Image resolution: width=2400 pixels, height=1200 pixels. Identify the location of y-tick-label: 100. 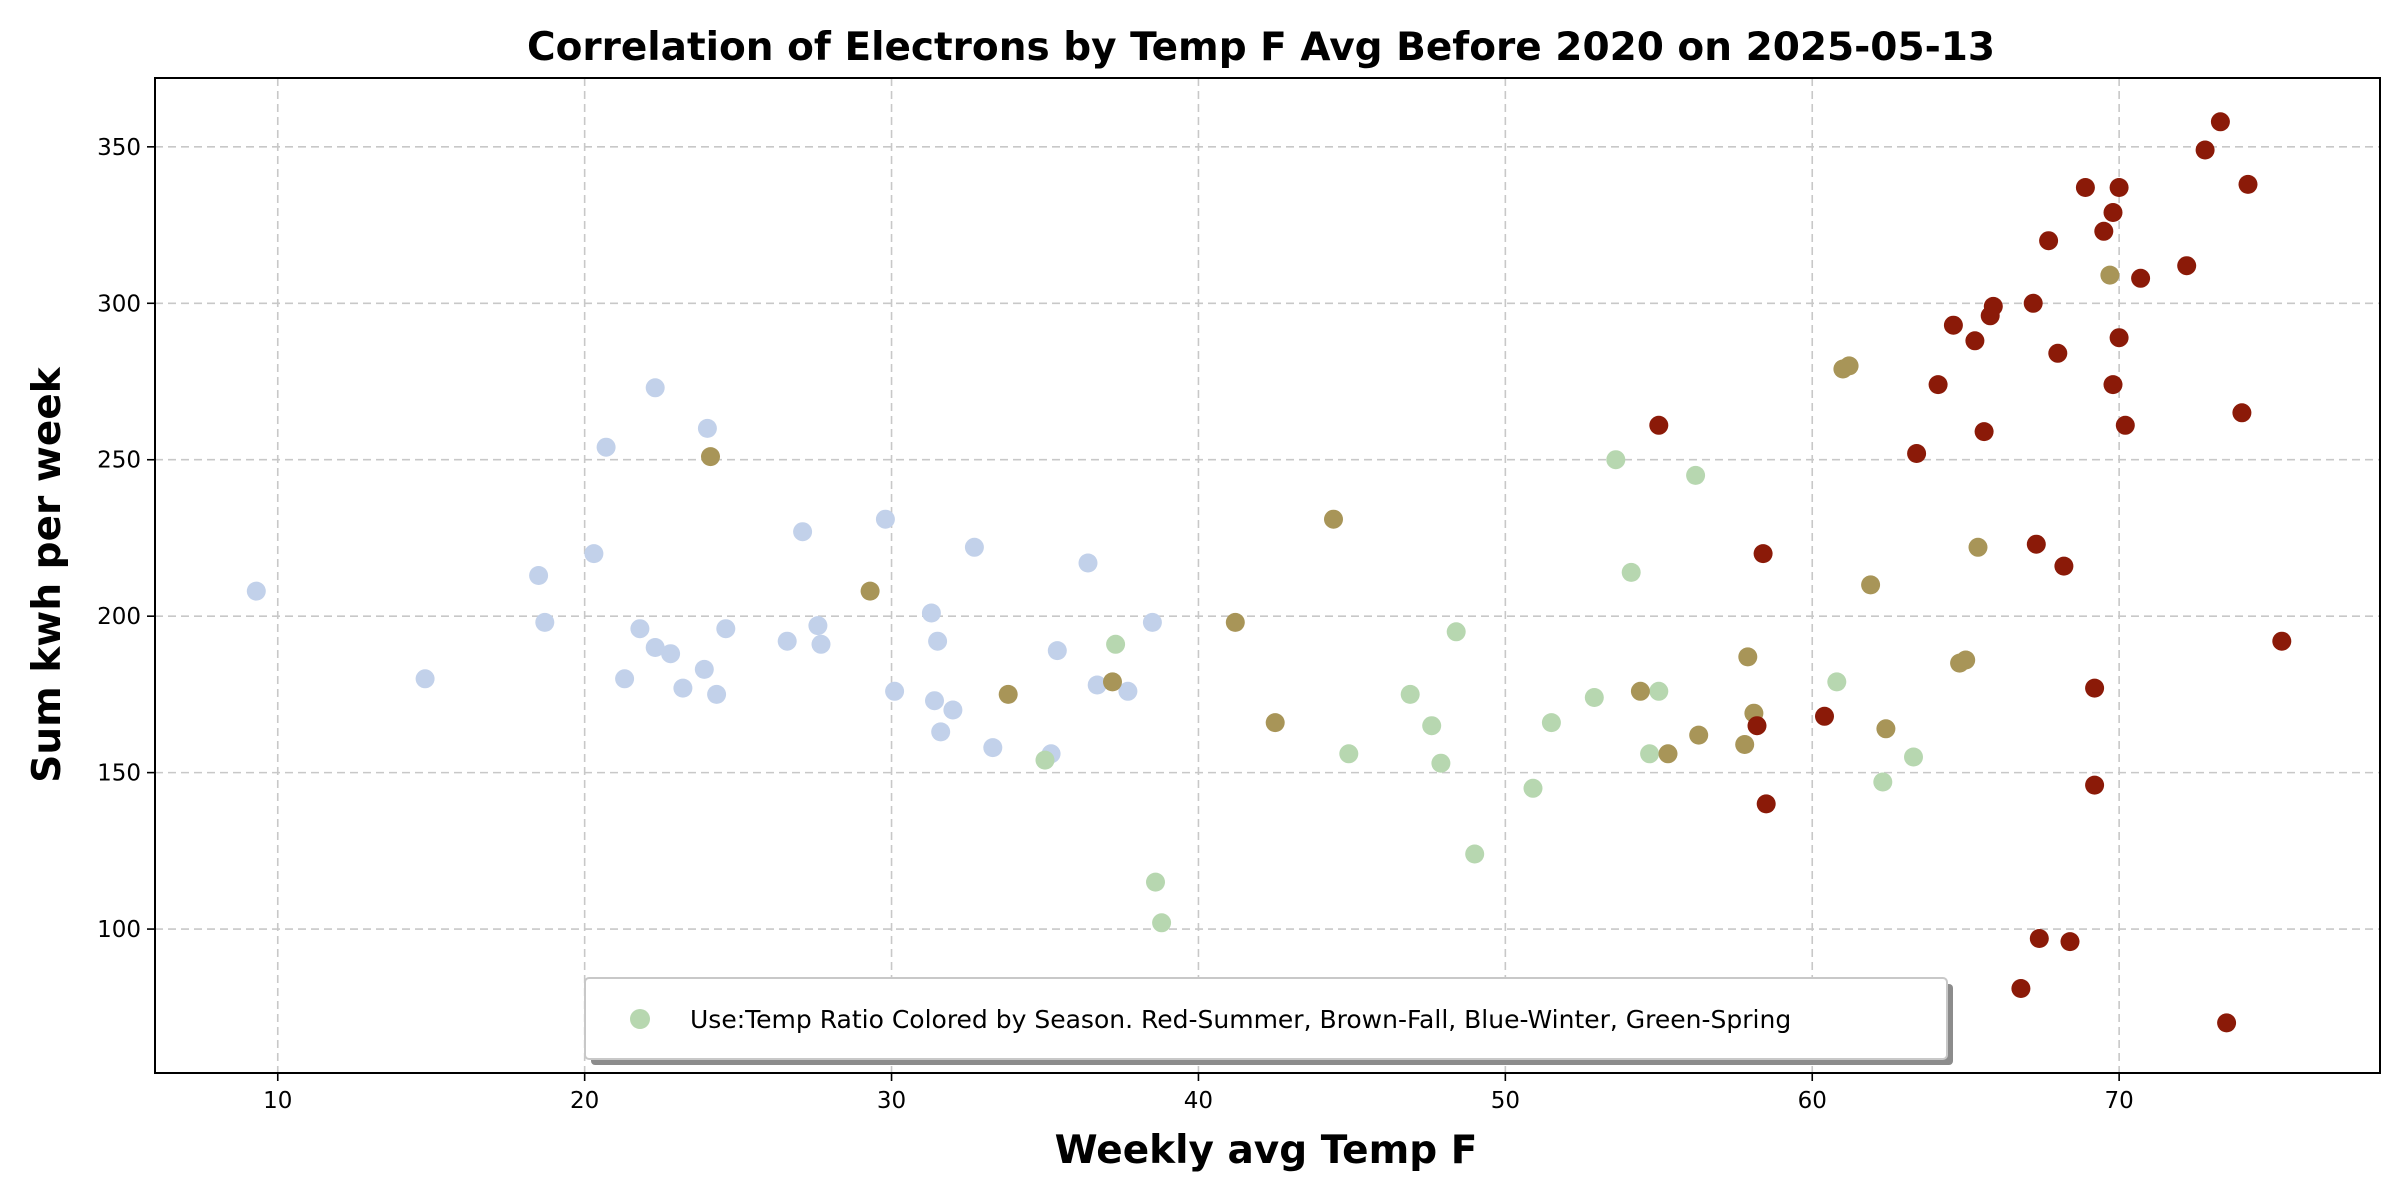
(119, 930).